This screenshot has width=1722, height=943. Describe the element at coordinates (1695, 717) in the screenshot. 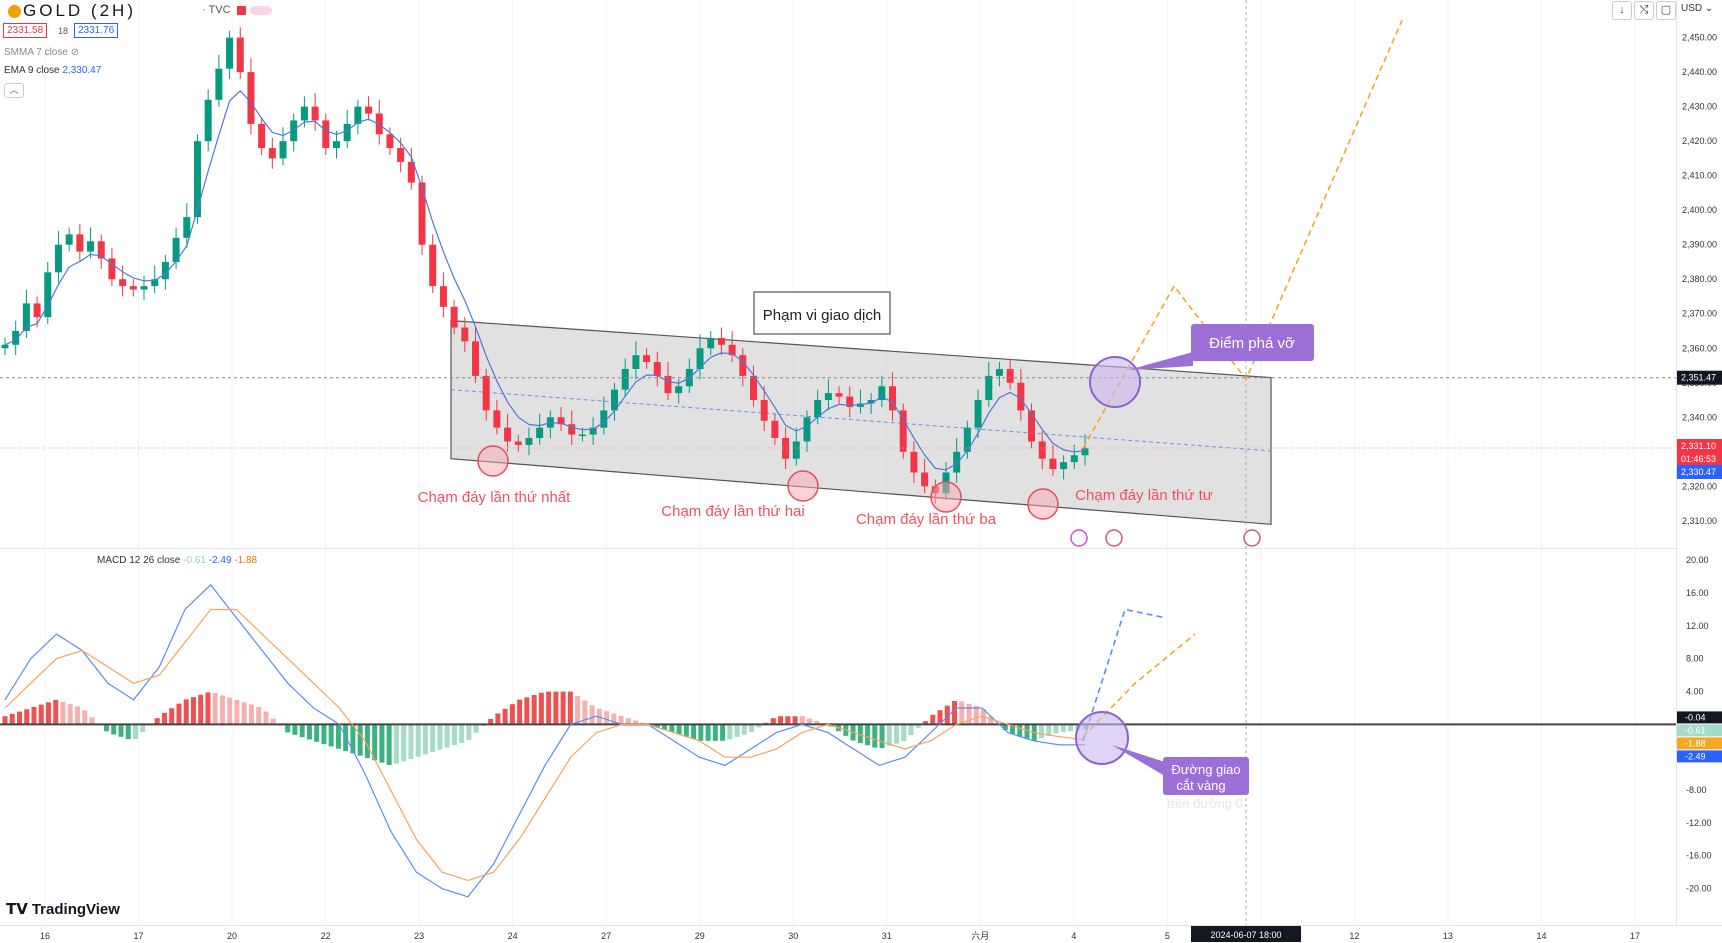

I see `macd-axis-tag: -0.04` at that location.